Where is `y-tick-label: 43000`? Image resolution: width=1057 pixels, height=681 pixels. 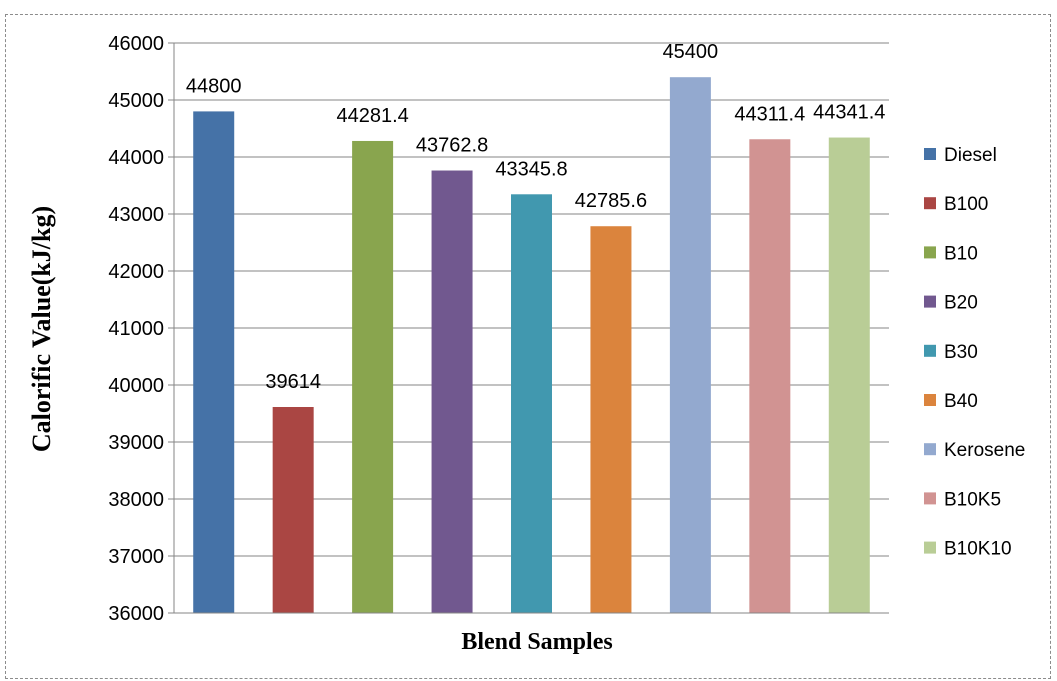 y-tick-label: 43000 is located at coordinates (136, 215).